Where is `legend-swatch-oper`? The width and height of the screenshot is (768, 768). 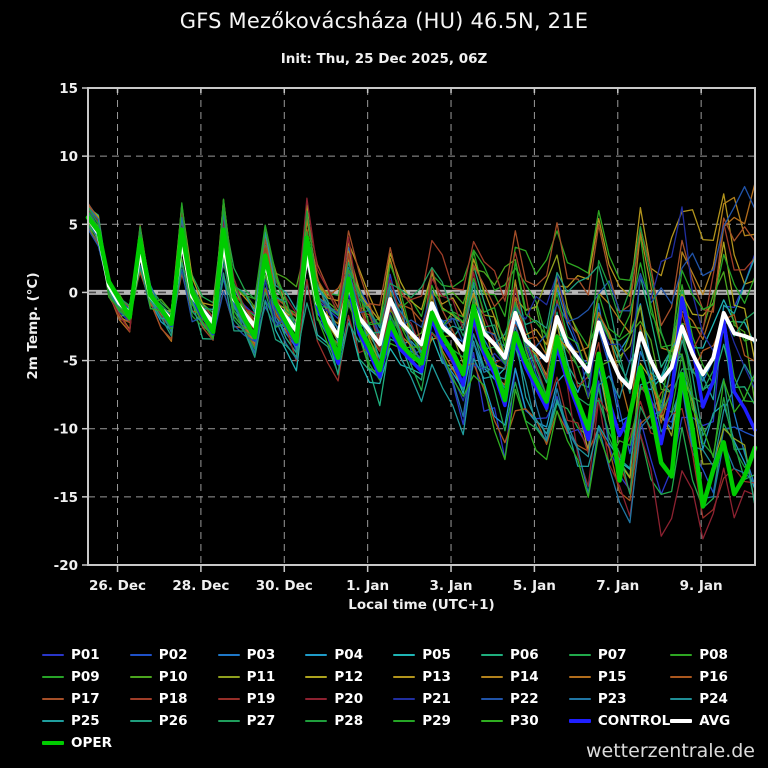 legend-swatch-oper is located at coordinates (53, 743).